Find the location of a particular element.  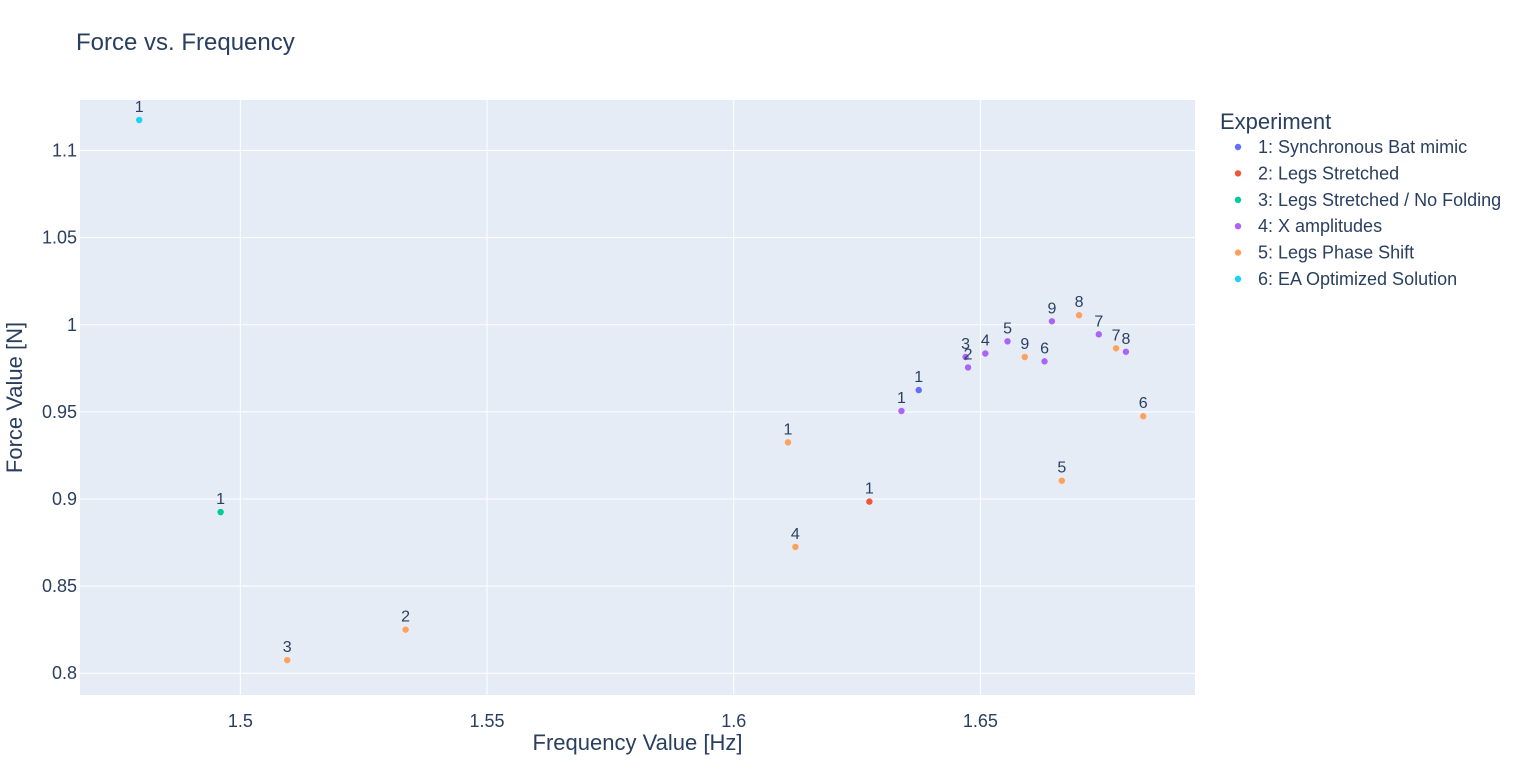

x-axis-title: Frequency Value [Hz] is located at coordinates (638, 742).